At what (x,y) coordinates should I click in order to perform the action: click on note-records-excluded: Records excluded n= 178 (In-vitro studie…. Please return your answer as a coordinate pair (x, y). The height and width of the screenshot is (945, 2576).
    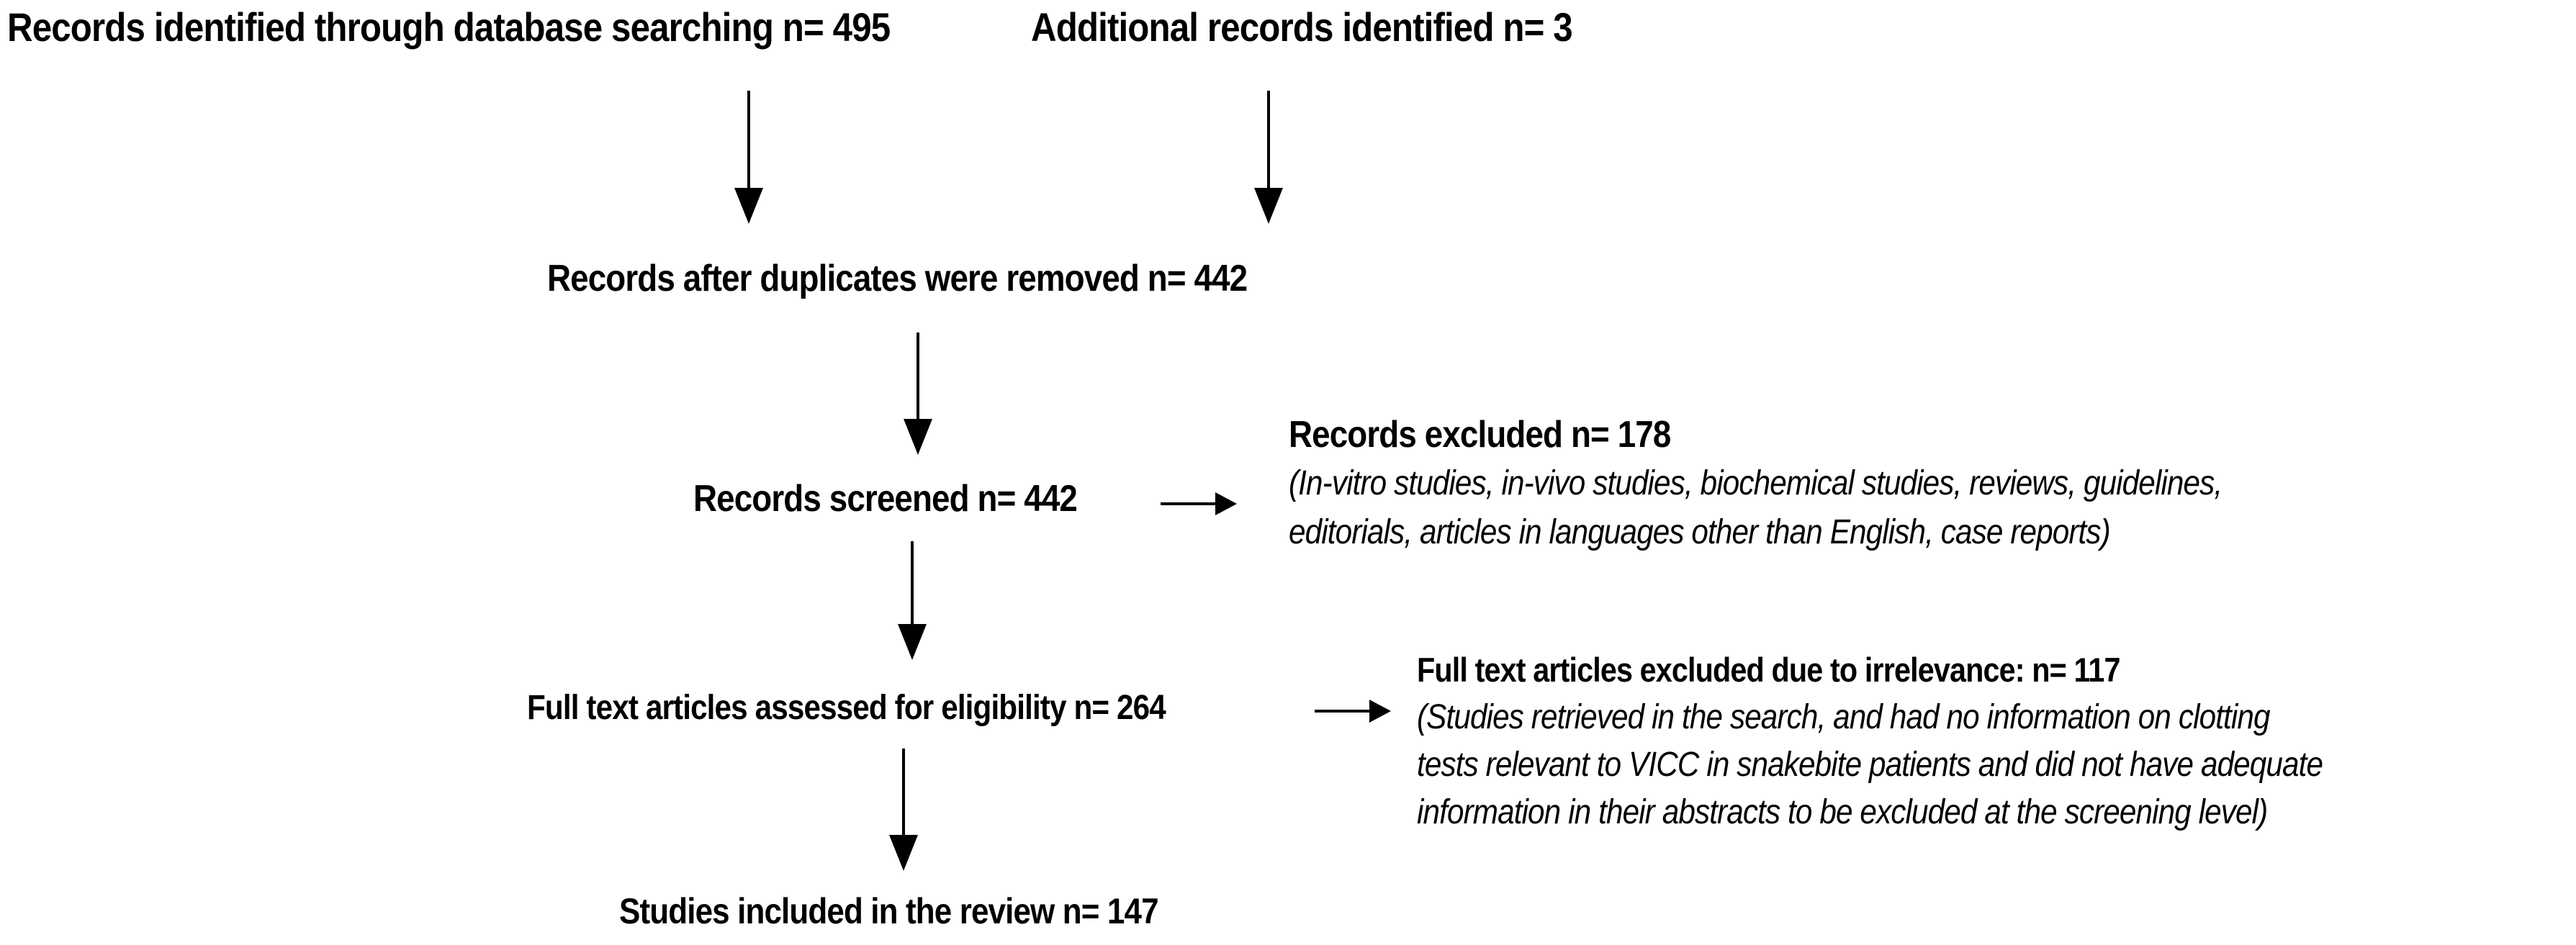
    Looking at the image, I should click on (1756, 483).